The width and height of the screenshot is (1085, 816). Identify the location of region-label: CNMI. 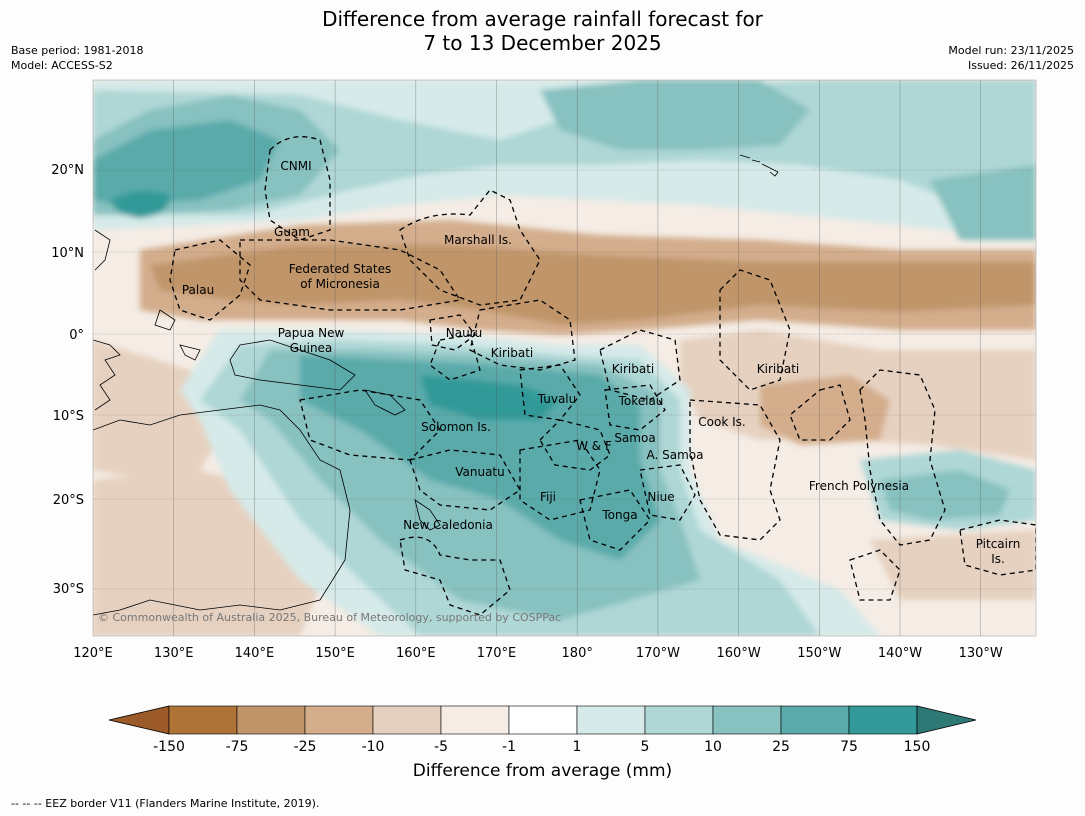
(295, 166).